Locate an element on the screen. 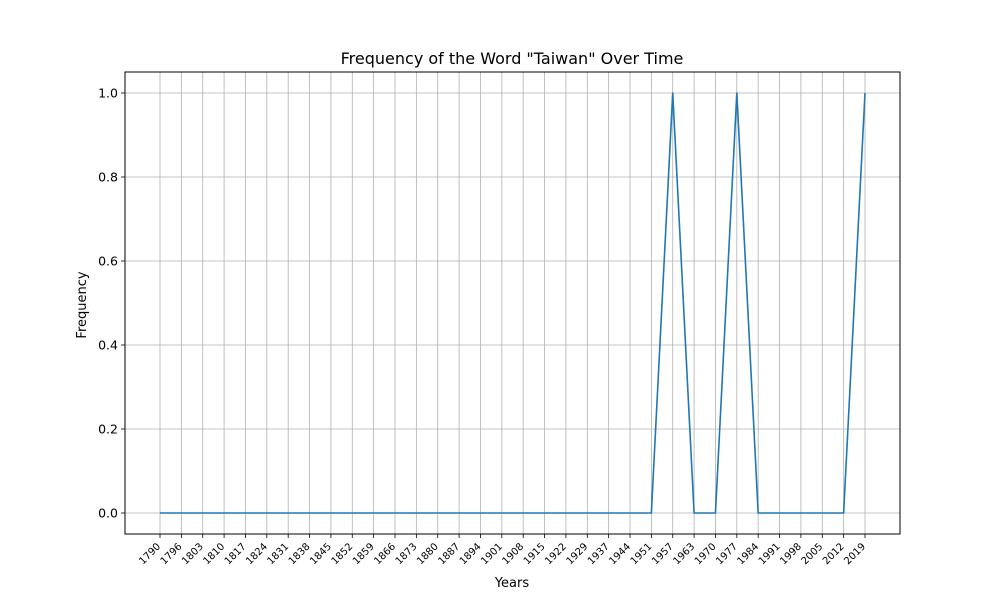 The width and height of the screenshot is (1000, 600). y-tick-label: 0.2 is located at coordinates (108, 429).